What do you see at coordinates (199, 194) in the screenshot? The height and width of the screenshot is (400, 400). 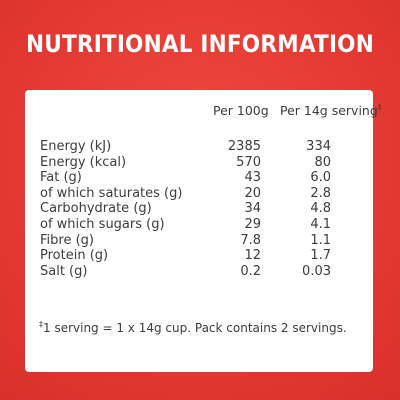 I see `table-row: of which saturates (g) 20 2.8` at bounding box center [199, 194].